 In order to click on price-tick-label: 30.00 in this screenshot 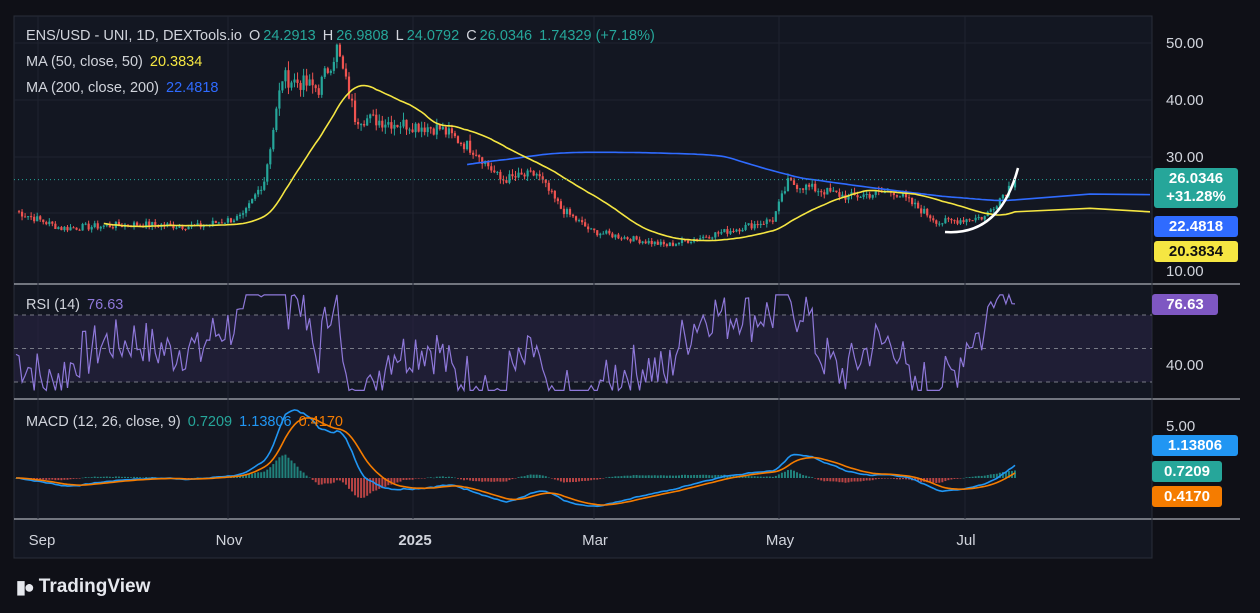, I will do `click(1185, 157)`.